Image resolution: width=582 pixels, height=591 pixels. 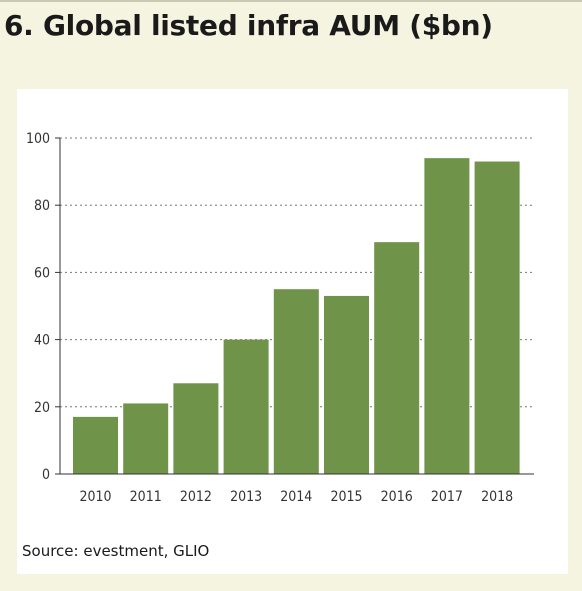 What do you see at coordinates (116, 551) in the screenshot?
I see `source-note: Source: evestment, GLIO` at bounding box center [116, 551].